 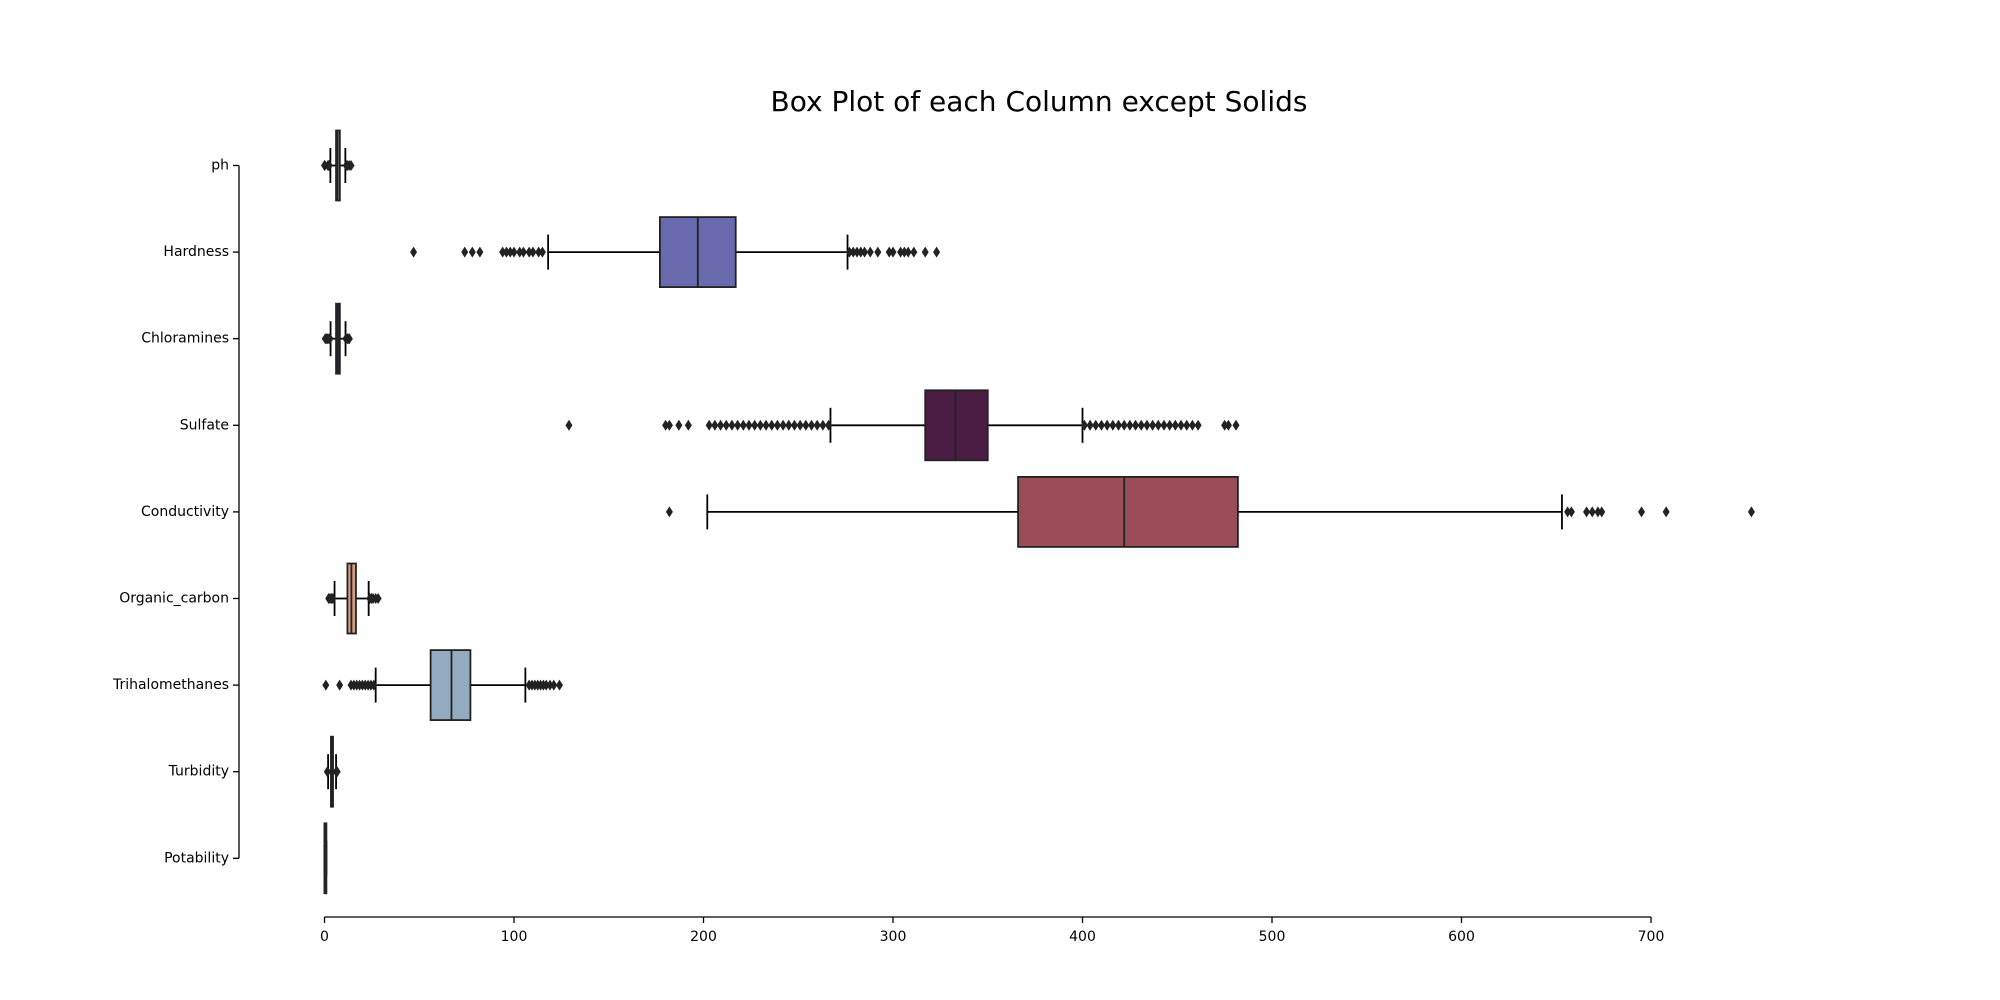 I want to click on y-tick-label: Turbidity, so click(x=198, y=772).